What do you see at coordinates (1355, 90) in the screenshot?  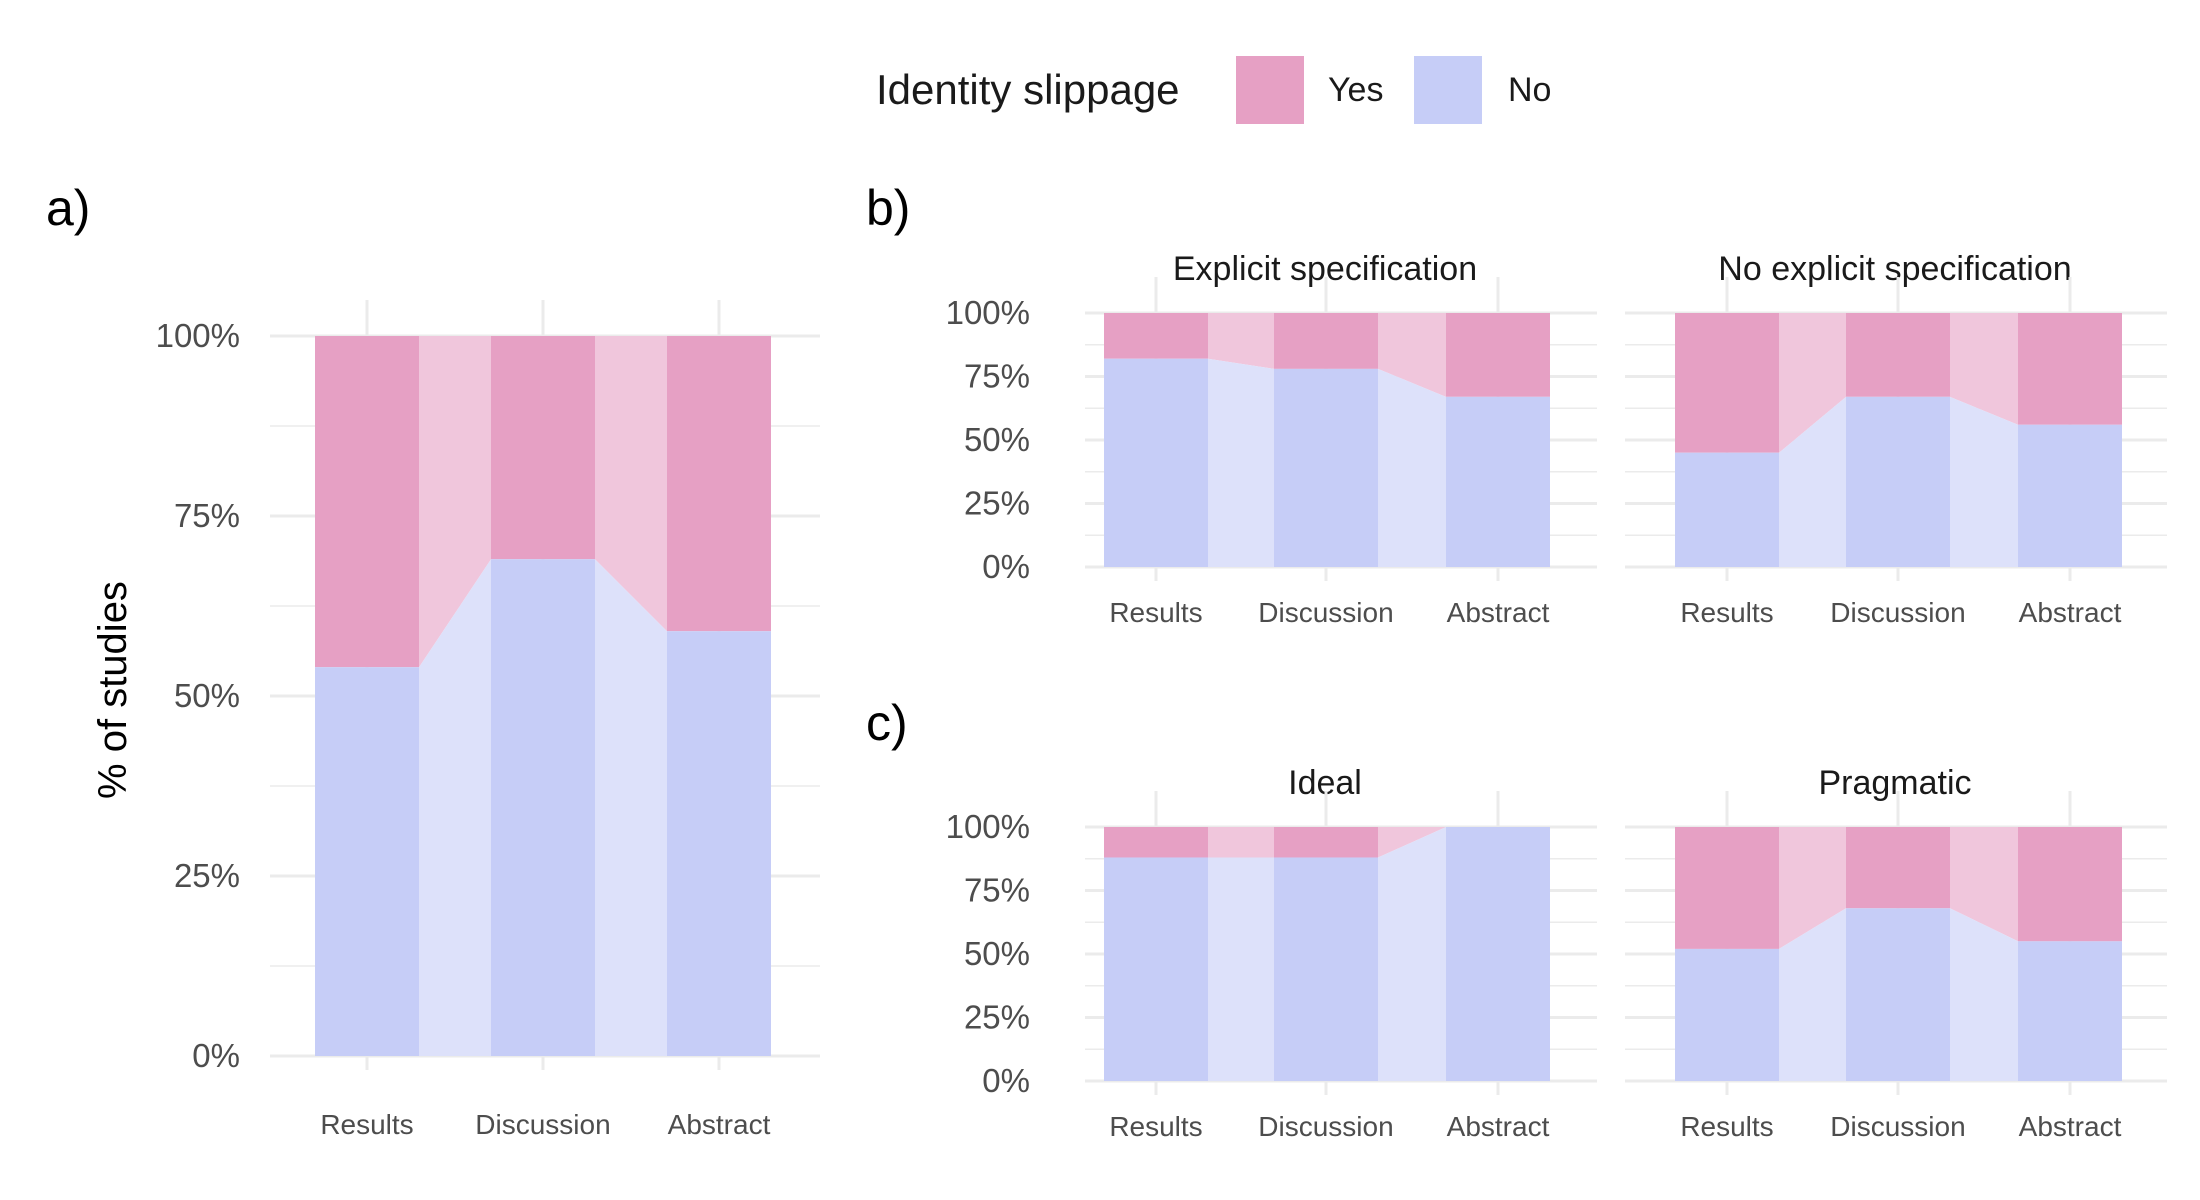 I see `legend-label-yes: Yes` at bounding box center [1355, 90].